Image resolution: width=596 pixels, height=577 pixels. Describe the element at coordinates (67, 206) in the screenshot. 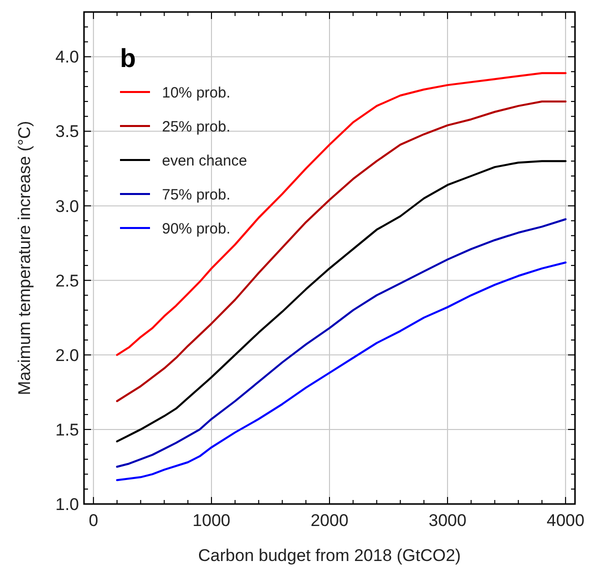

I see `y-tick-label: 3.0` at that location.